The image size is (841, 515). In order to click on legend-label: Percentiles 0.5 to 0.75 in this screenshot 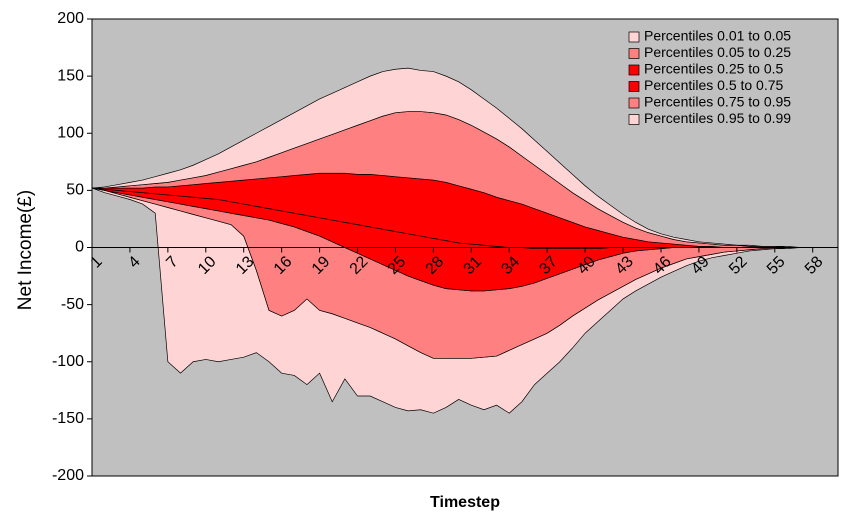, I will do `click(714, 85)`.